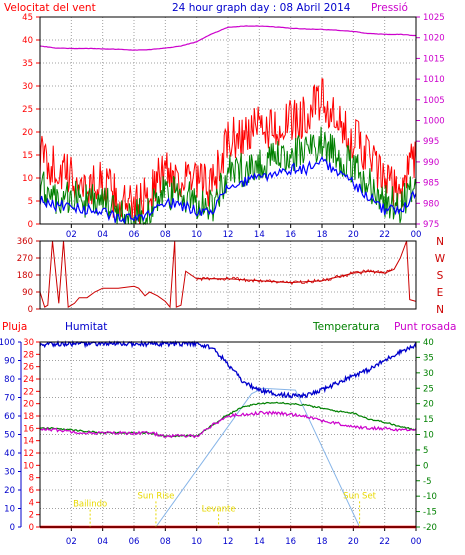 This screenshot has height=555, width=465. What do you see at coordinates (225, 509) in the screenshot?
I see `sun-events: Bailindo Sun Rise Levante Sun Set` at bounding box center [225, 509].